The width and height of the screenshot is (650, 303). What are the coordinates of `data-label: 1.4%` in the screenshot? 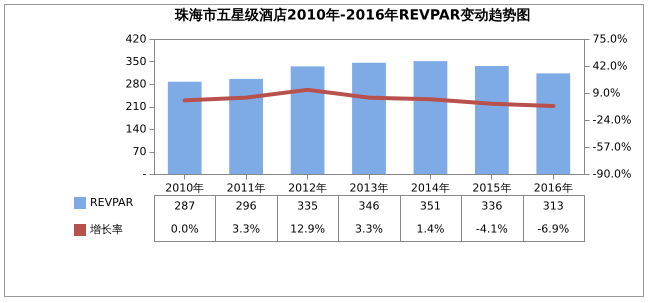 It's located at (430, 229).